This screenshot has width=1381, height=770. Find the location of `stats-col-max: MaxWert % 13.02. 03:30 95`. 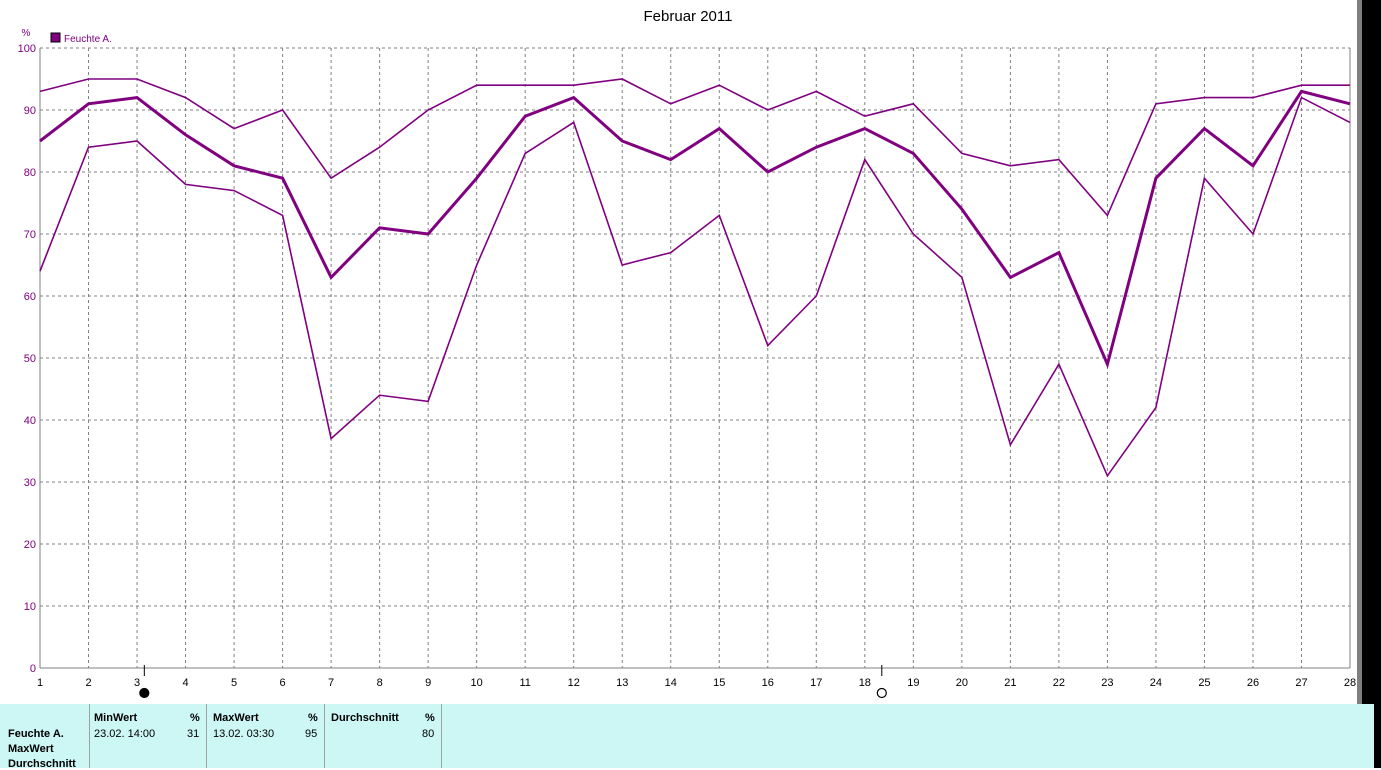

stats-col-max: MaxWert % 13.02. 03:30 95 is located at coordinates (265, 736).